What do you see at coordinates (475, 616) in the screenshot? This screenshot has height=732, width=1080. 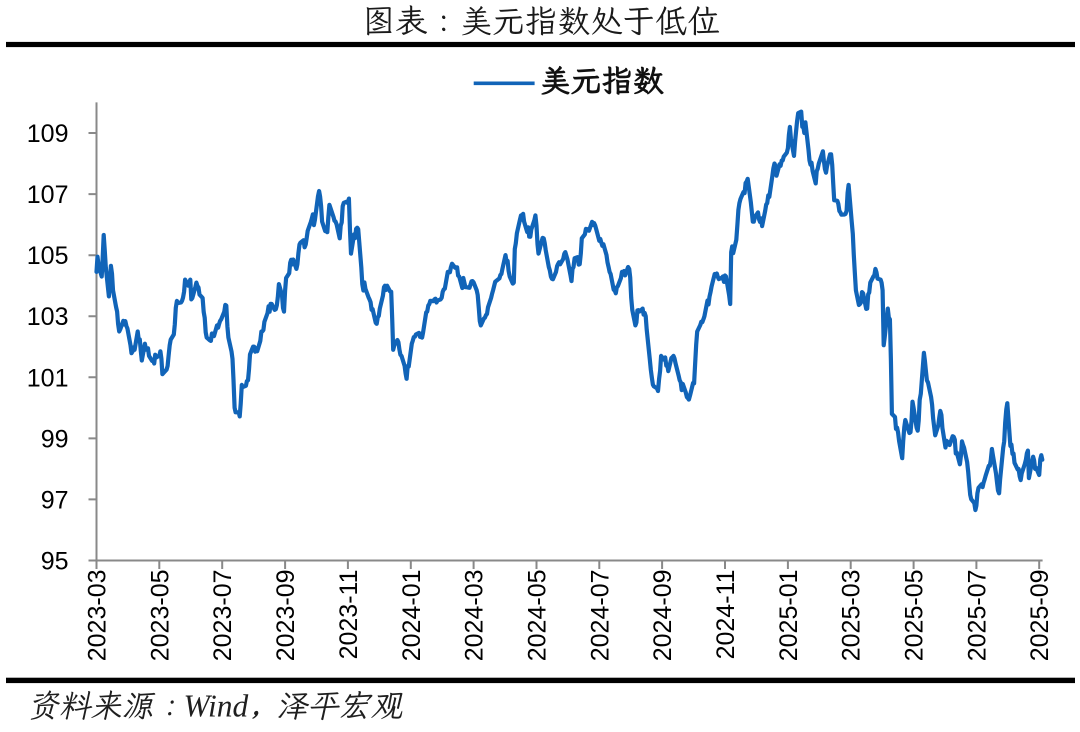 I see `svg-text: 2024-03` at bounding box center [475, 616].